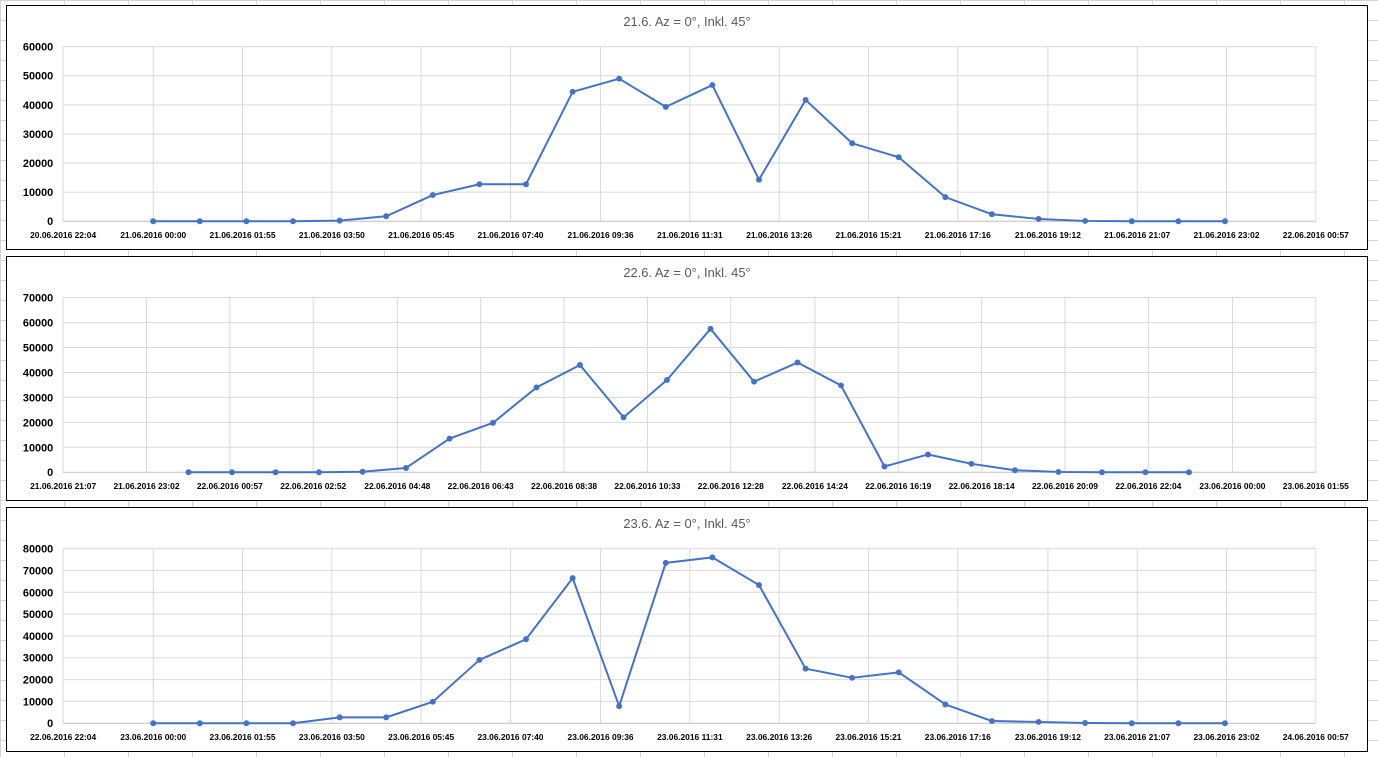  Describe the element at coordinates (688, 400) in the screenshot. I see `series-line` at that location.